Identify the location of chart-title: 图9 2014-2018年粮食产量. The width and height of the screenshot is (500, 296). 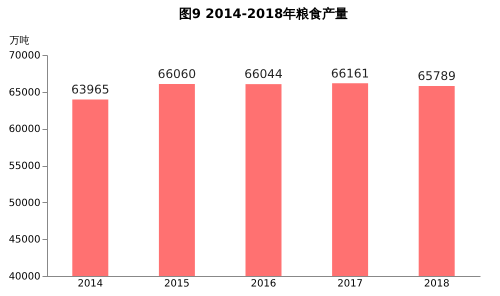
(263, 14).